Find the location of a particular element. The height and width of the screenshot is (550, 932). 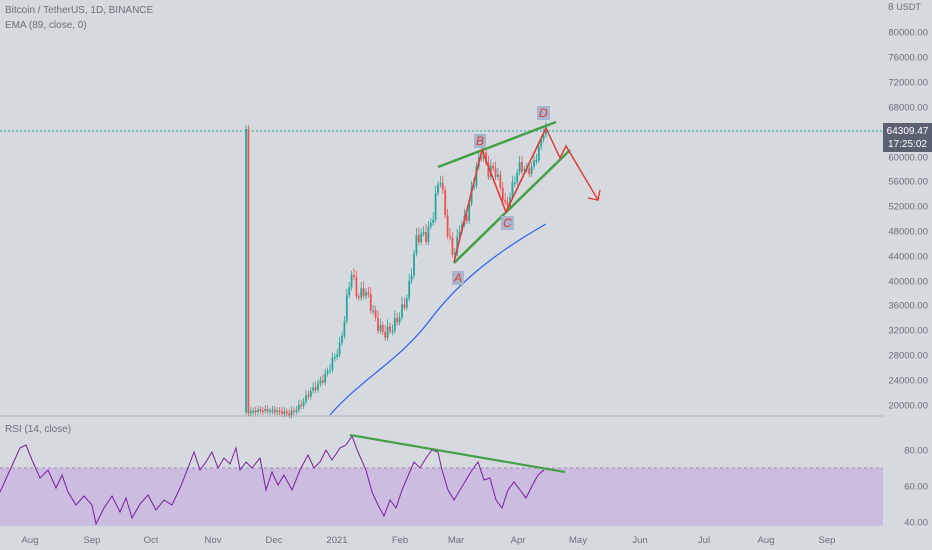

currency-label: 8 USDT is located at coordinates (904, 7).